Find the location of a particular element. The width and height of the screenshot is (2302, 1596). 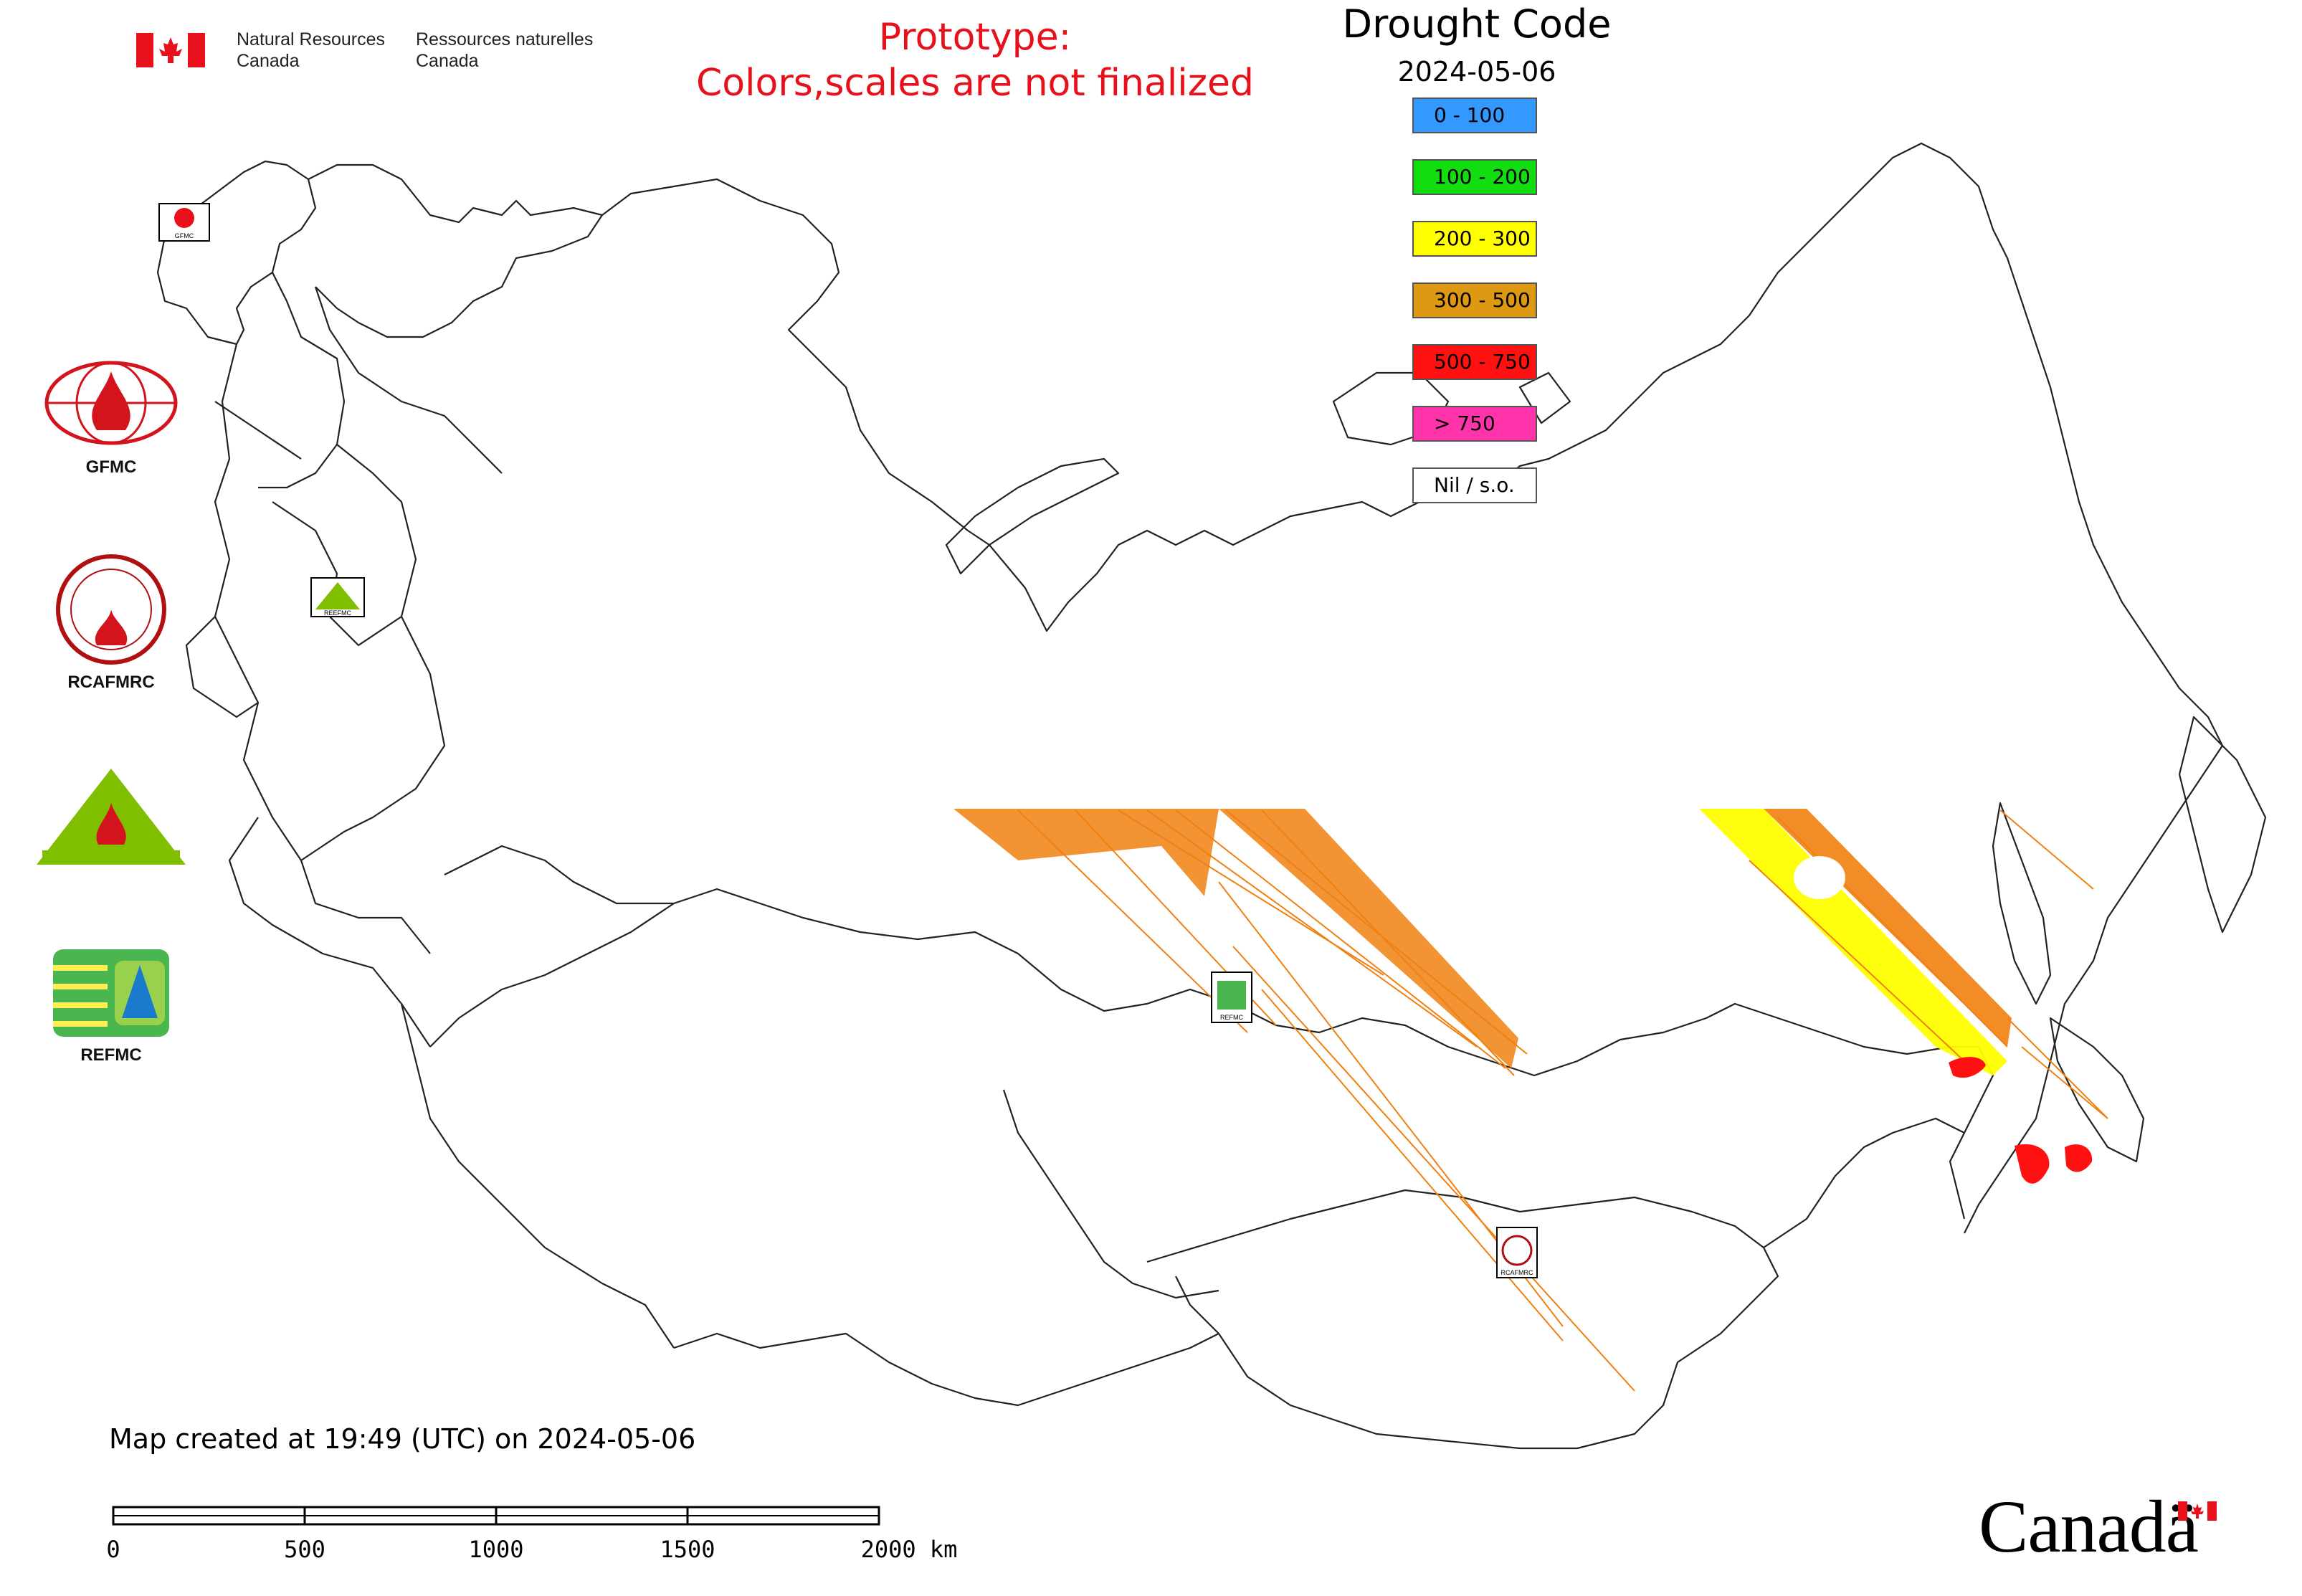

refmc-logo-icon is located at coordinates (111, 993).